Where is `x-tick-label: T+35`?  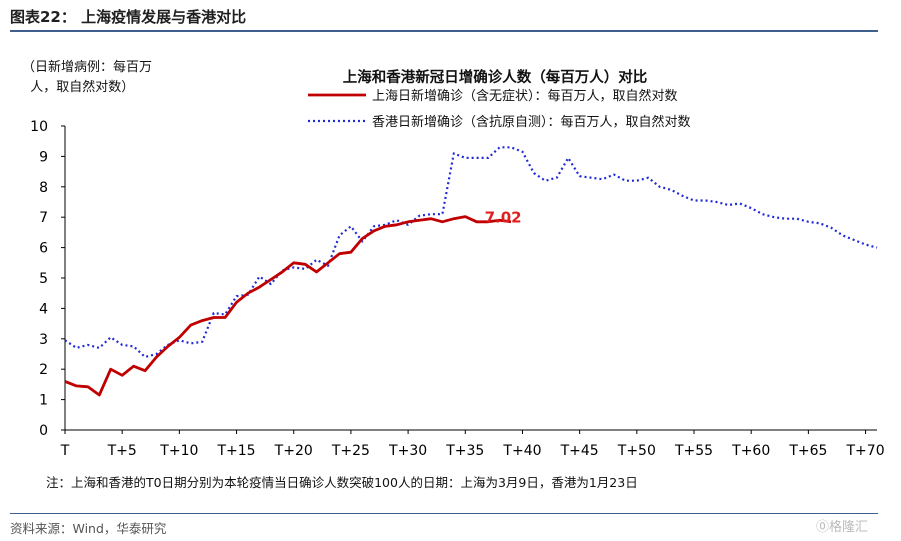
x-tick-label: T+35 is located at coordinates (464, 451).